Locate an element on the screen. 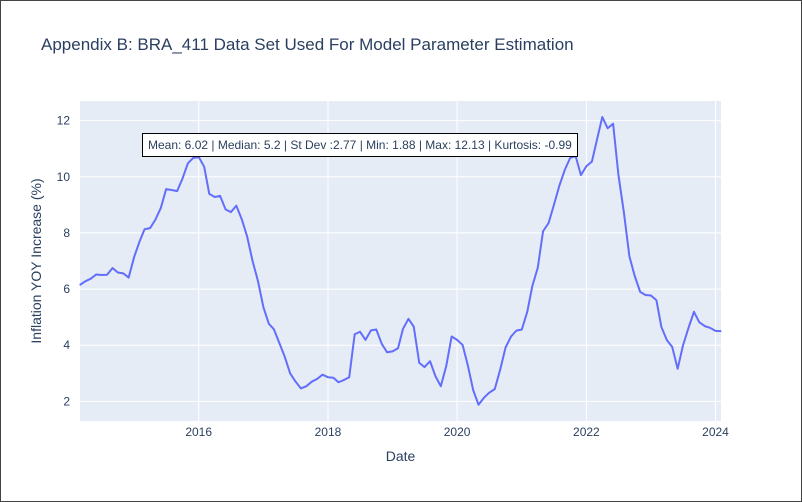 The width and height of the screenshot is (802, 502). x-axis-title: Date is located at coordinates (401, 456).